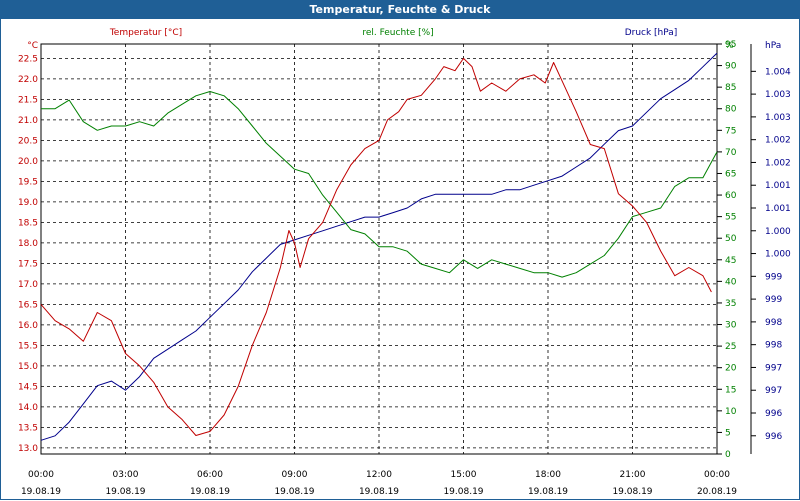  What do you see at coordinates (731, 153) in the screenshot?
I see `humidity-tick-label: 70` at bounding box center [731, 153].